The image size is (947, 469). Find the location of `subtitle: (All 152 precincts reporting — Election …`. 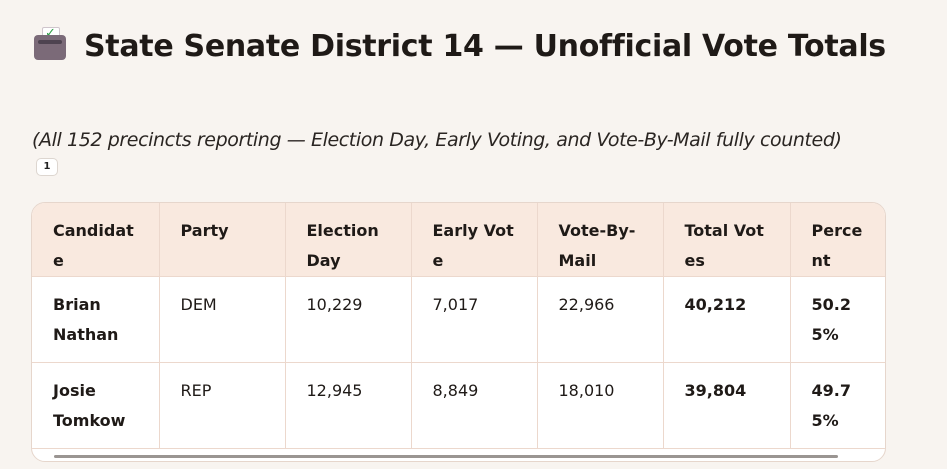

subtitle: (All 152 precincts reporting — Election … is located at coordinates (437, 140).